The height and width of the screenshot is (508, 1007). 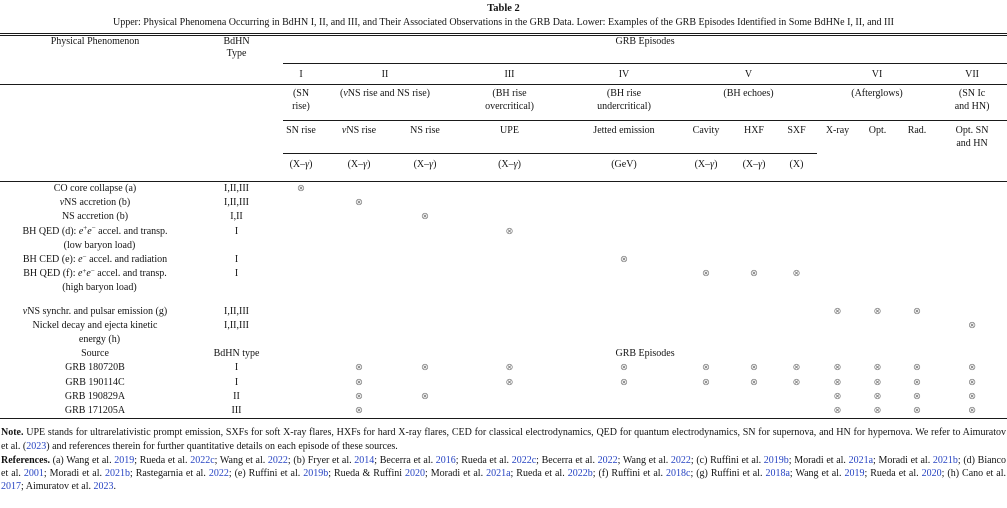 I want to click on text-segment: −, so click(x=93, y=228).